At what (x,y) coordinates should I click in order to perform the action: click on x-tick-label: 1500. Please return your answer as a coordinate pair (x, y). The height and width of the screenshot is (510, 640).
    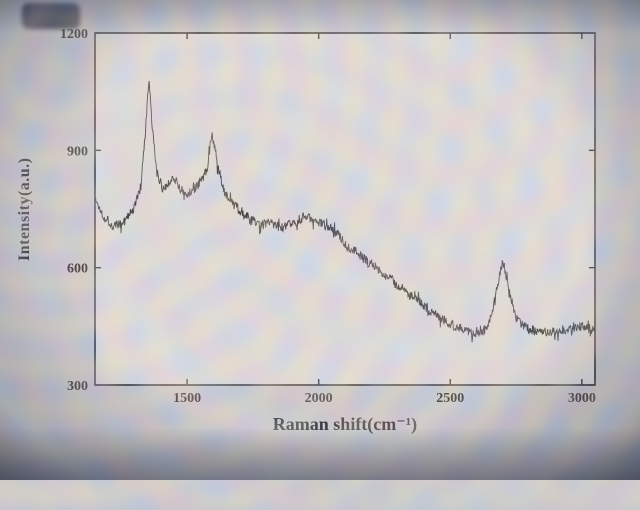
    Looking at the image, I should click on (187, 398).